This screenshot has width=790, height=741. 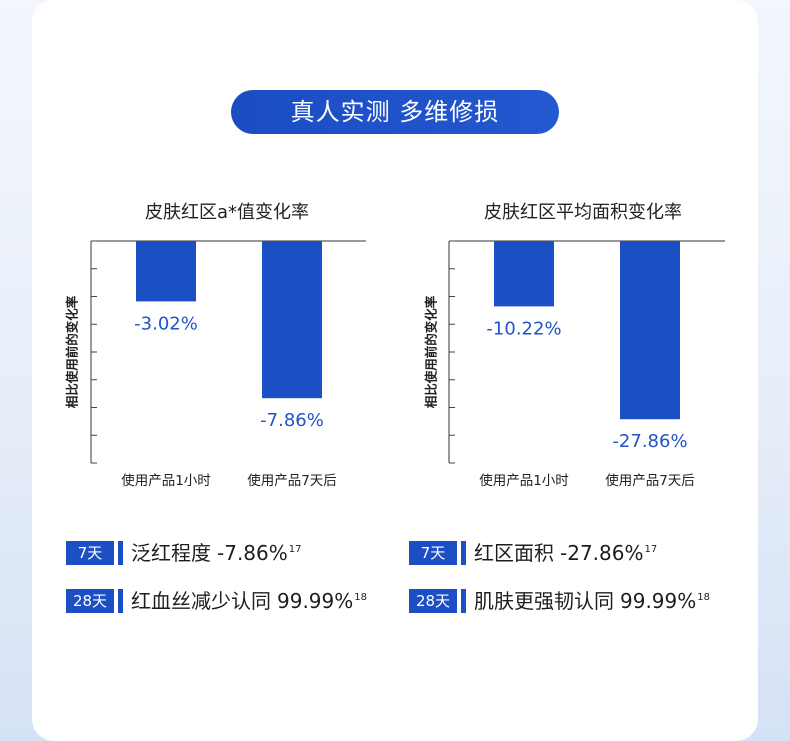 I want to click on result-label: 肌肤更强韧认同, so click(x=544, y=601).